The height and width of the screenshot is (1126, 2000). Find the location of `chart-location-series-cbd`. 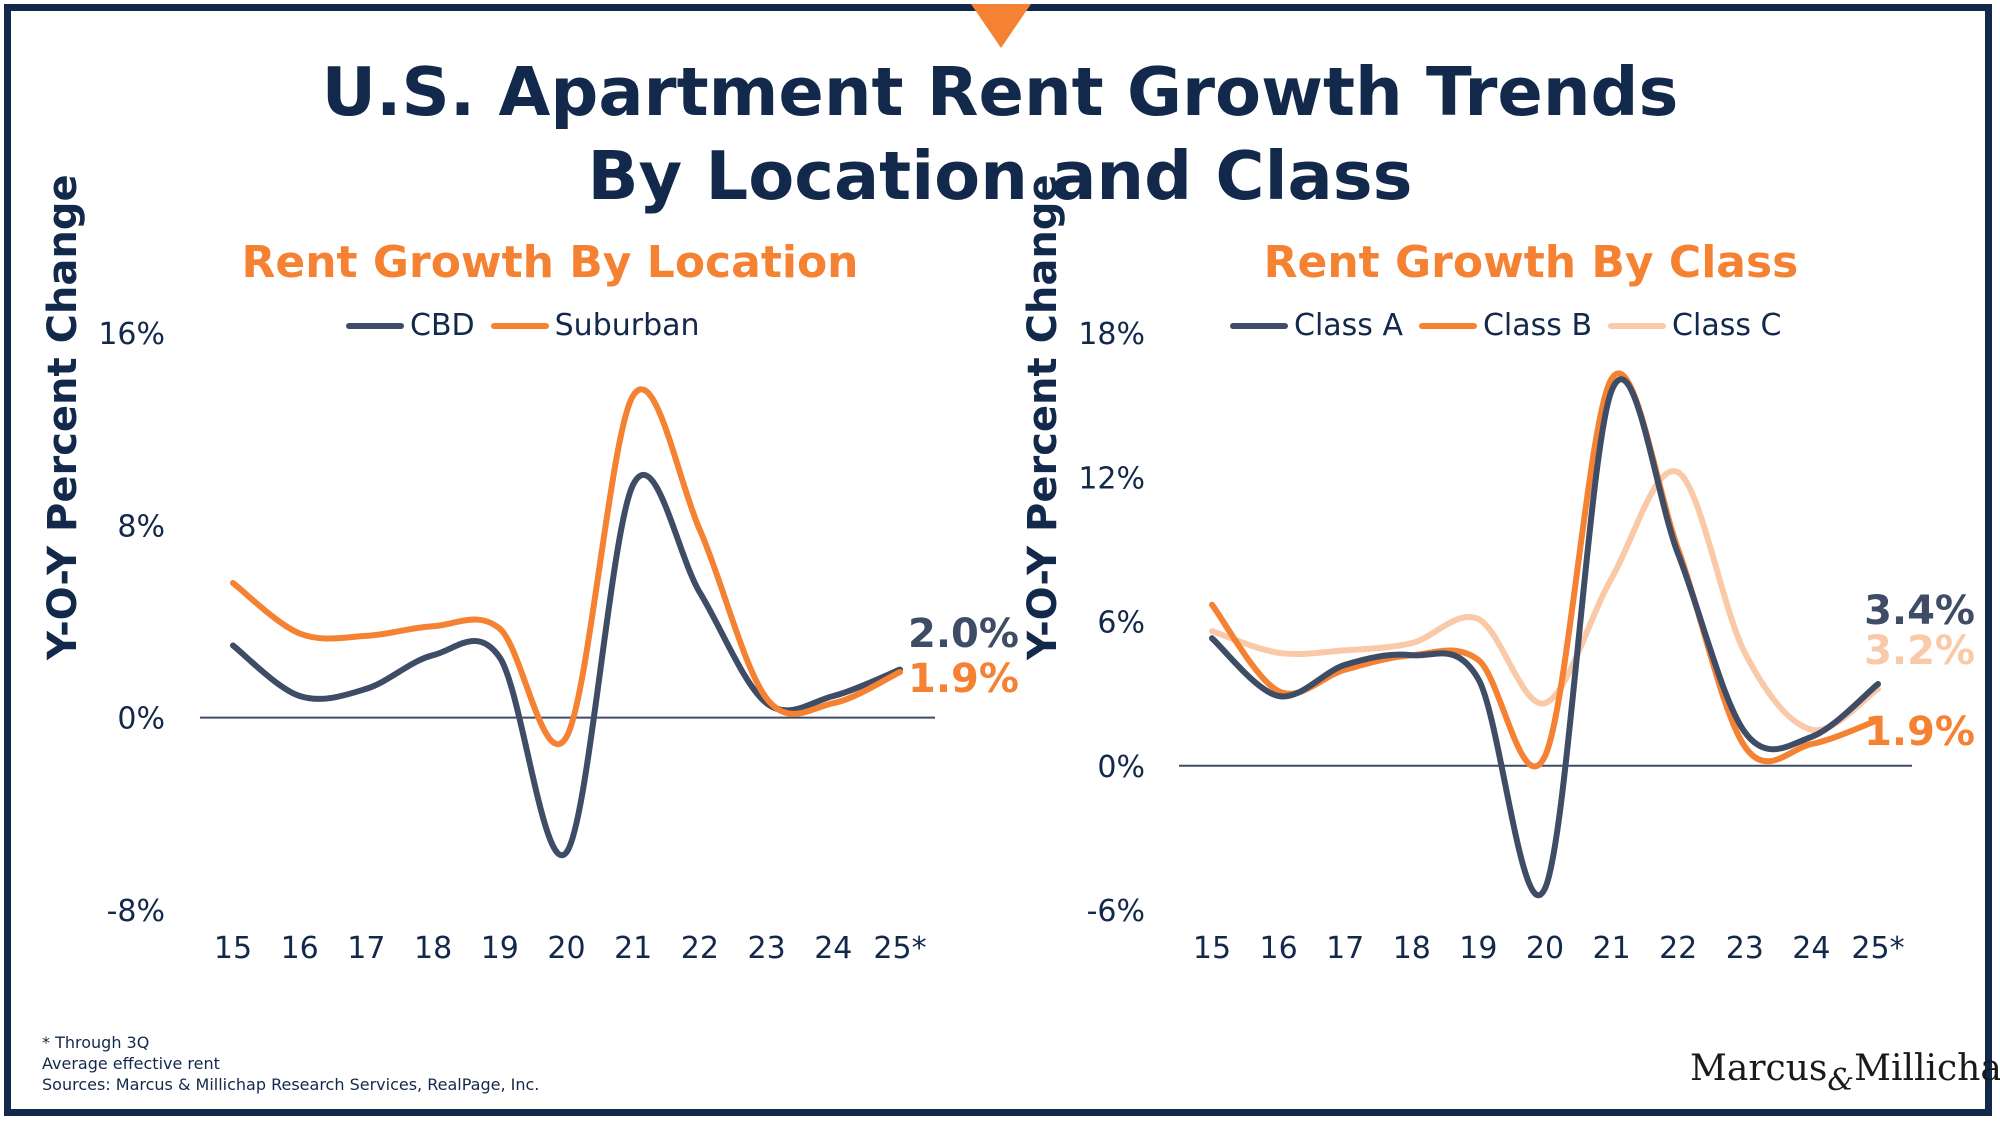

chart-location-series-cbd is located at coordinates (566, 665).